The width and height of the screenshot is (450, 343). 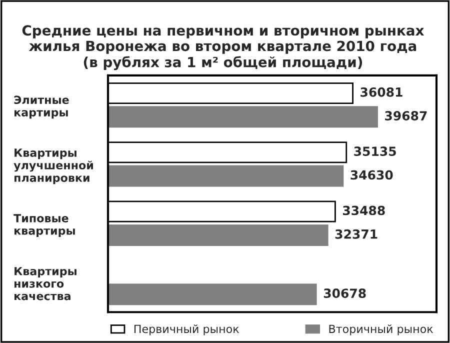 I want to click on y-tick-label: Квартиры улучшенной планировки, so click(x=53, y=166).